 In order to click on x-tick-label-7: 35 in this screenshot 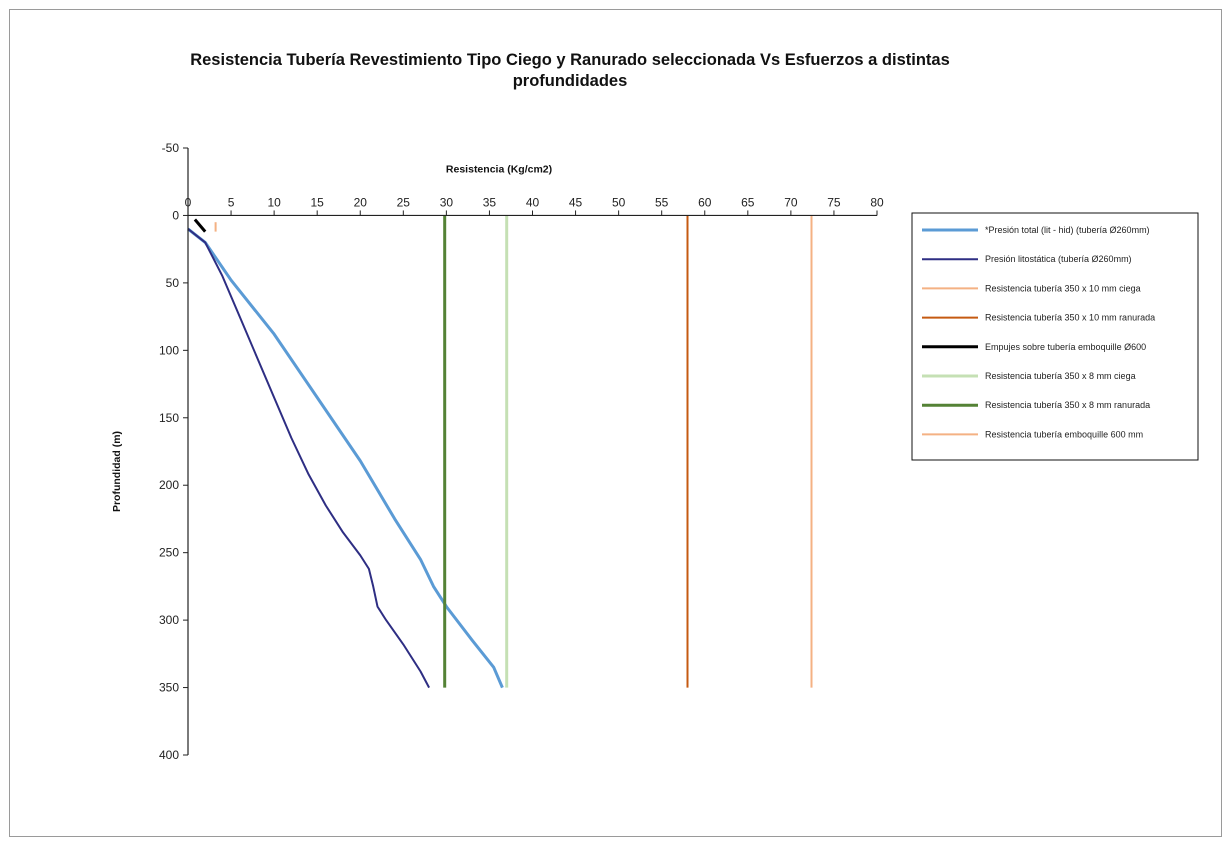, I will do `click(490, 202)`.